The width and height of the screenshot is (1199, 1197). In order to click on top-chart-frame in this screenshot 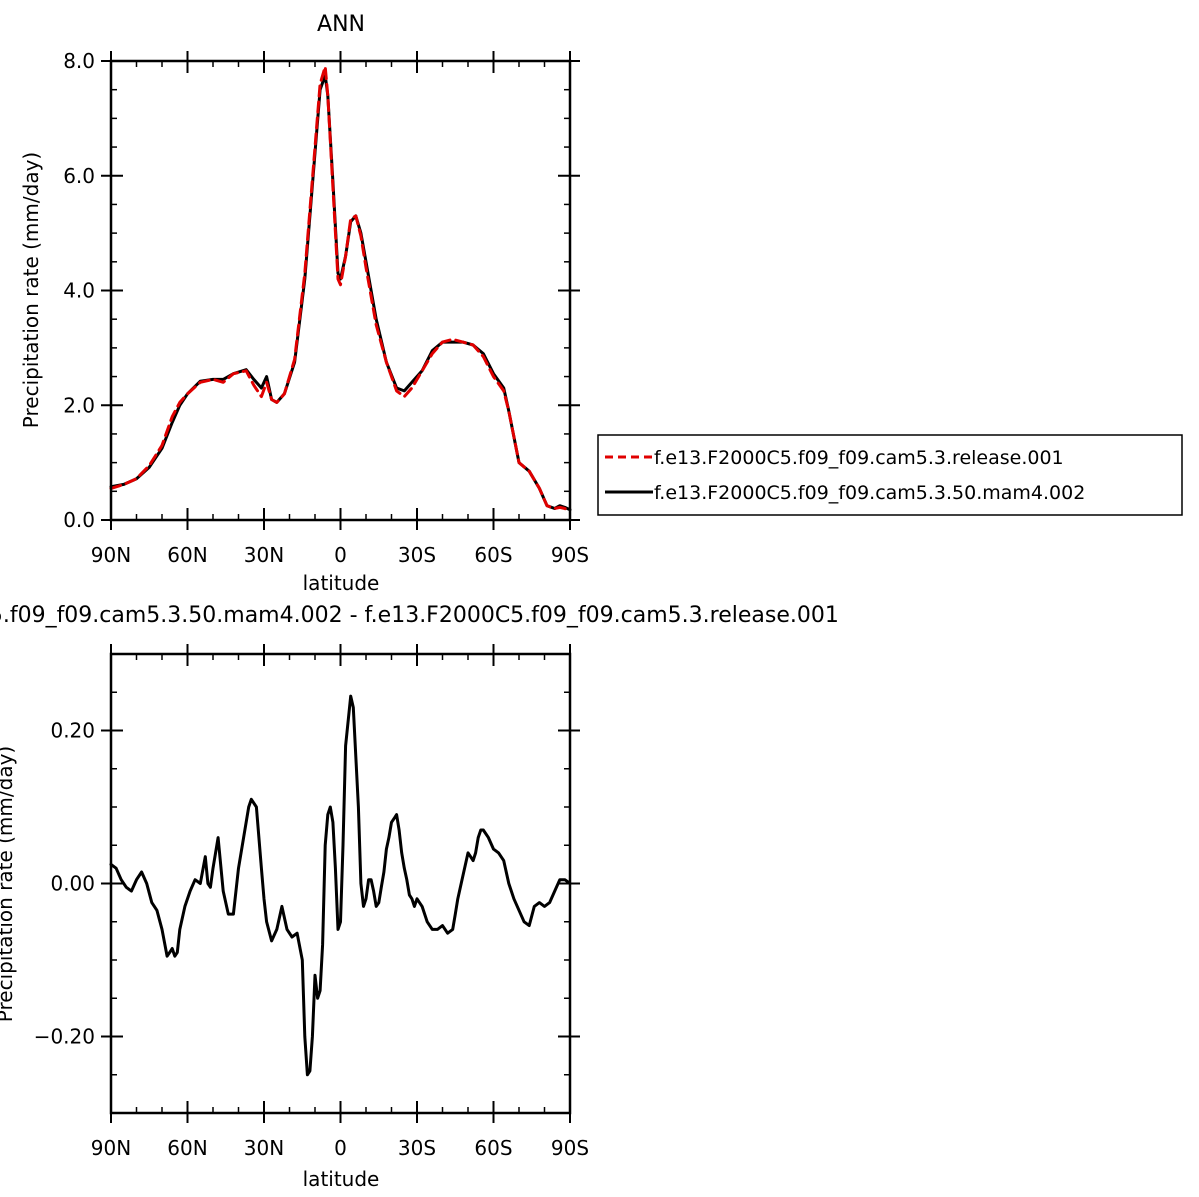, I will do `click(340, 290)`.